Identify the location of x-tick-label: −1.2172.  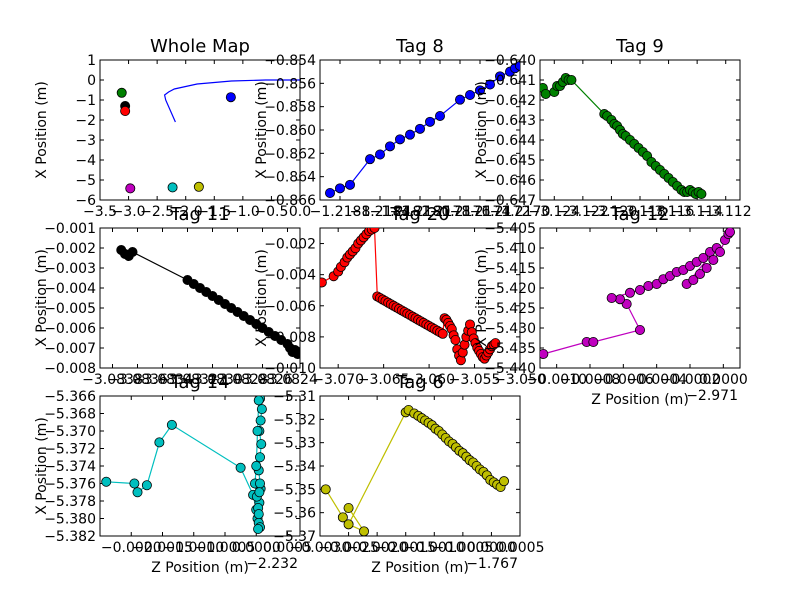
(500, 212).